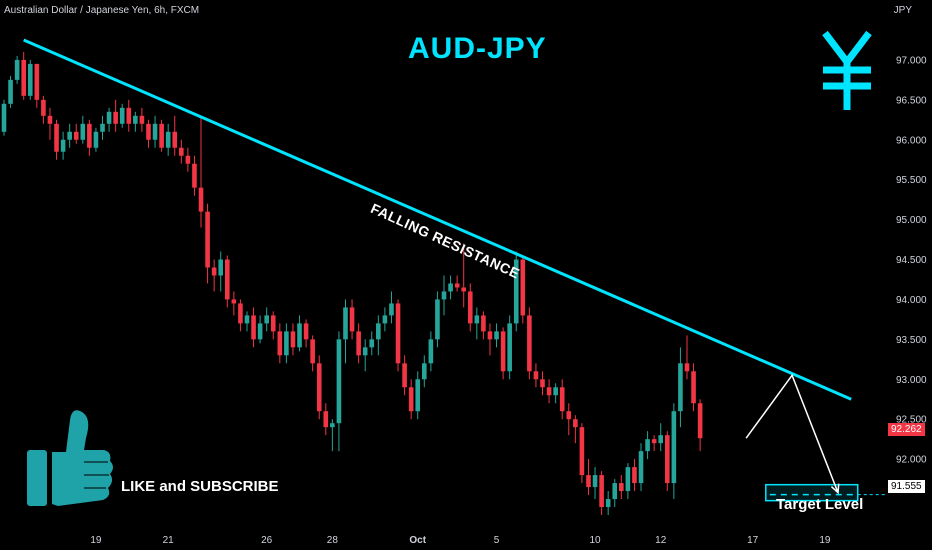  Describe the element at coordinates (460, 540) in the screenshot. I see `x-axis: 19 21 26 28 Oct 5 10 12 17 19` at that location.